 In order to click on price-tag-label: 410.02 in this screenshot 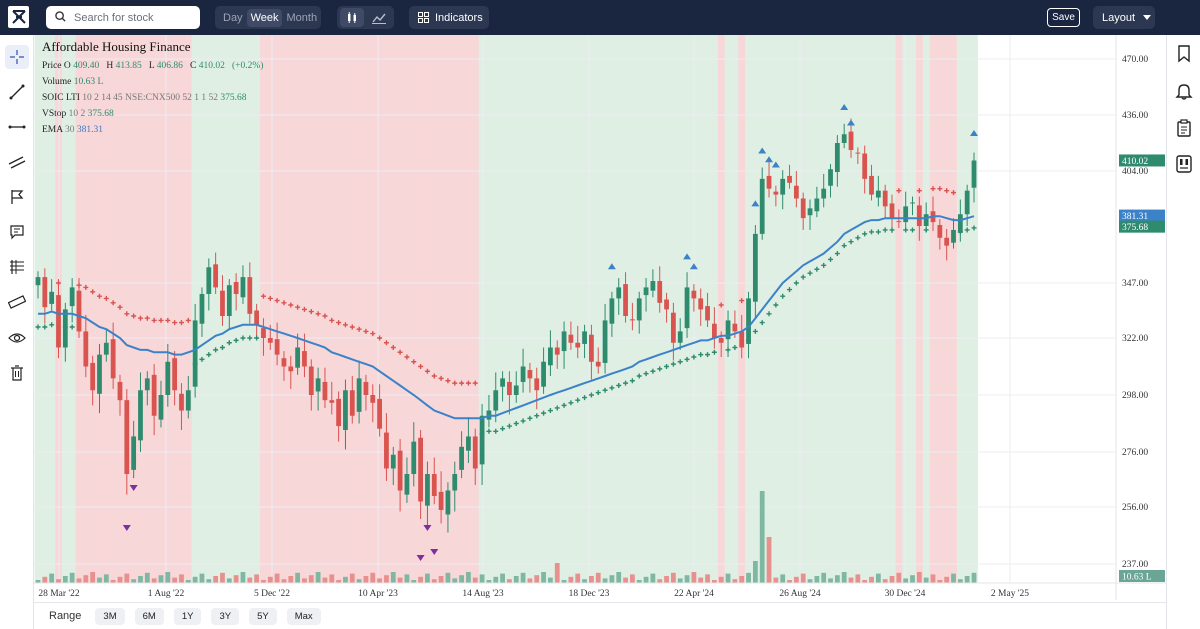, I will do `click(1135, 162)`.